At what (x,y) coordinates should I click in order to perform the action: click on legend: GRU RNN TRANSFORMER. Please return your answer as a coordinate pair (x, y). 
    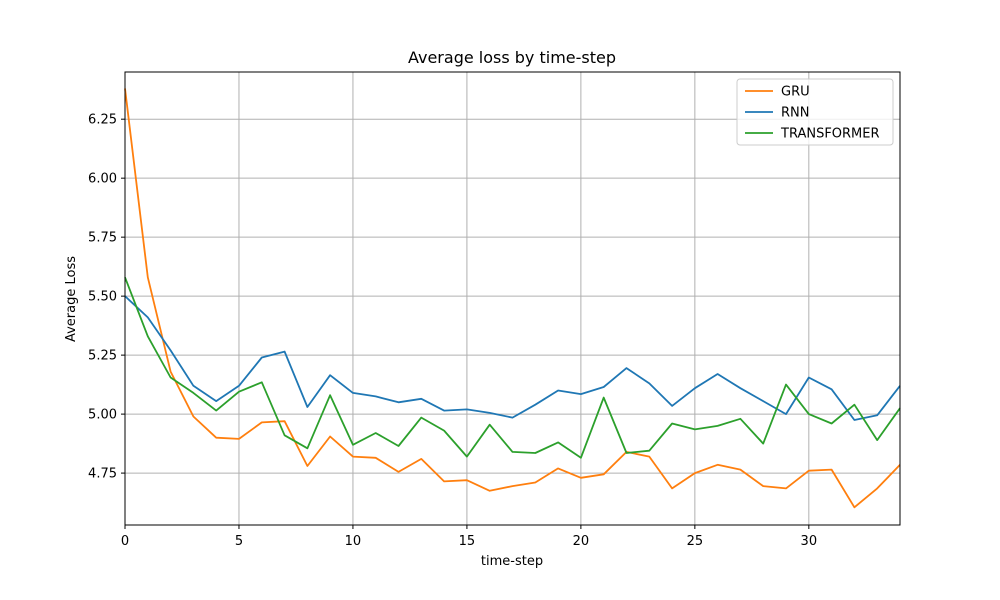
    Looking at the image, I should click on (815, 112).